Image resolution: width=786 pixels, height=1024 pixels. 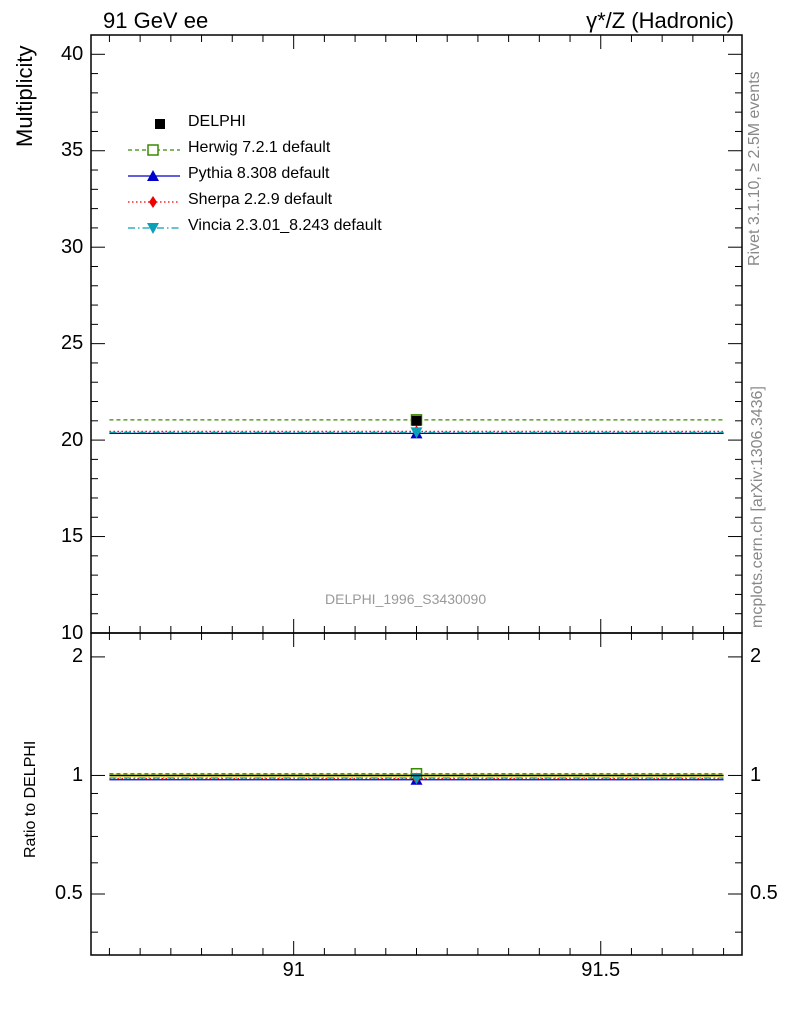 What do you see at coordinates (406, 599) in the screenshot?
I see `analysis-watermark: DELPHI_1996_S3430090` at bounding box center [406, 599].